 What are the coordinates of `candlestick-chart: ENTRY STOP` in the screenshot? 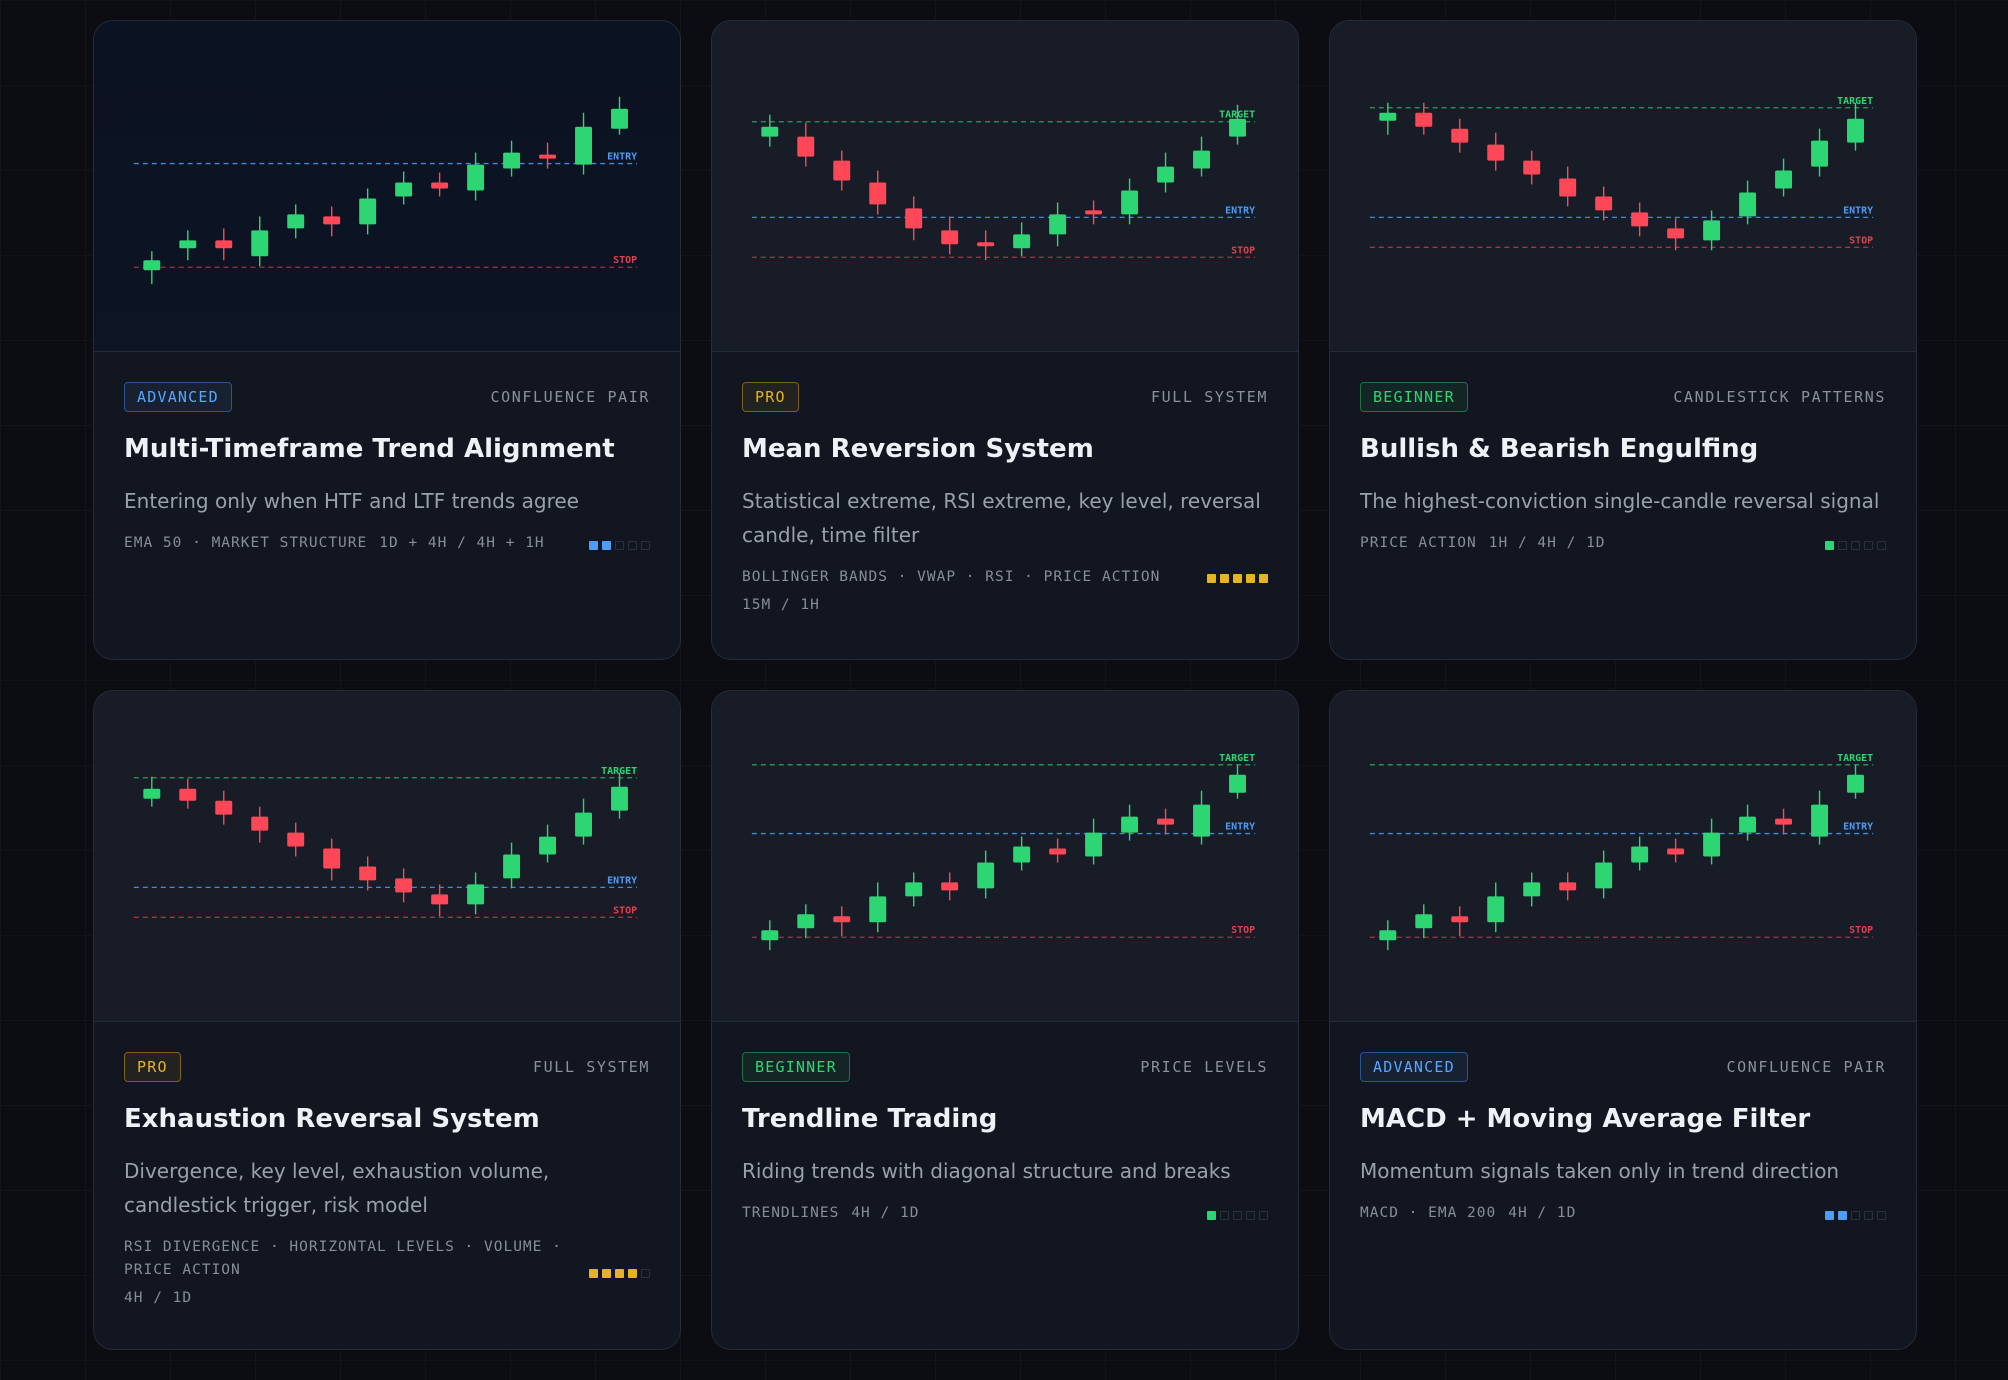 It's located at (385, 190).